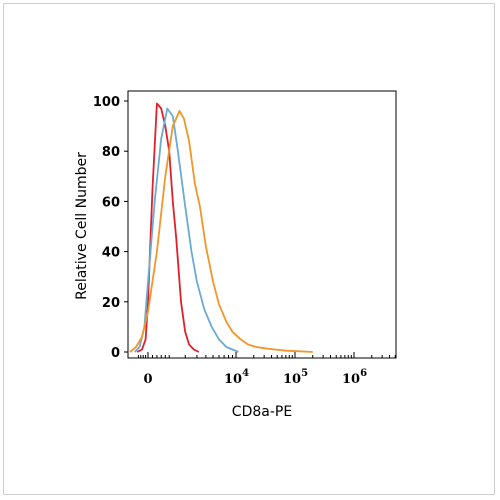  I want to click on x-tick-label: 10⁶, so click(354, 377).